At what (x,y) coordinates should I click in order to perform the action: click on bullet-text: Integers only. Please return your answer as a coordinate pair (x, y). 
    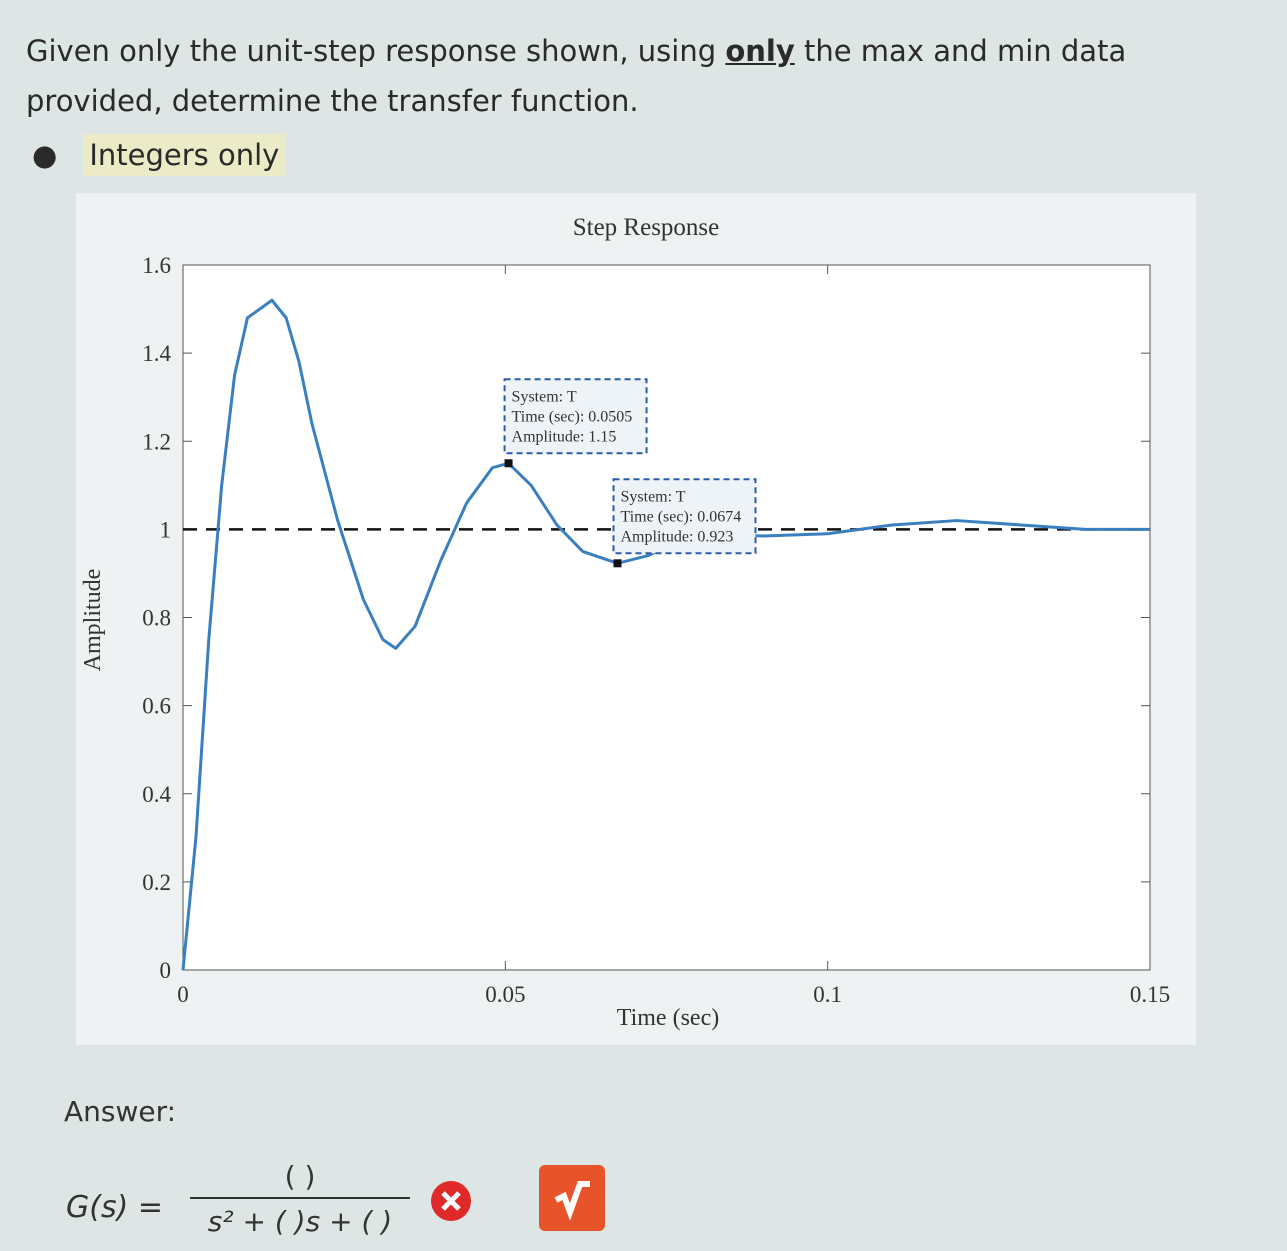
    Looking at the image, I should click on (184, 155).